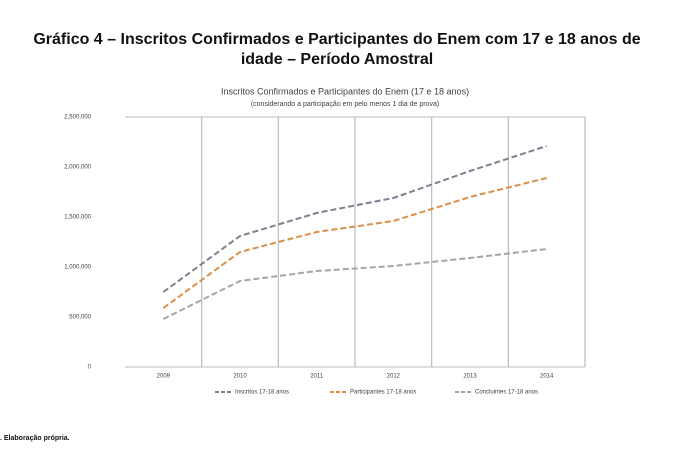 The height and width of the screenshot is (450, 675). I want to click on heading-line: idade – Período Amostral, so click(337, 59).